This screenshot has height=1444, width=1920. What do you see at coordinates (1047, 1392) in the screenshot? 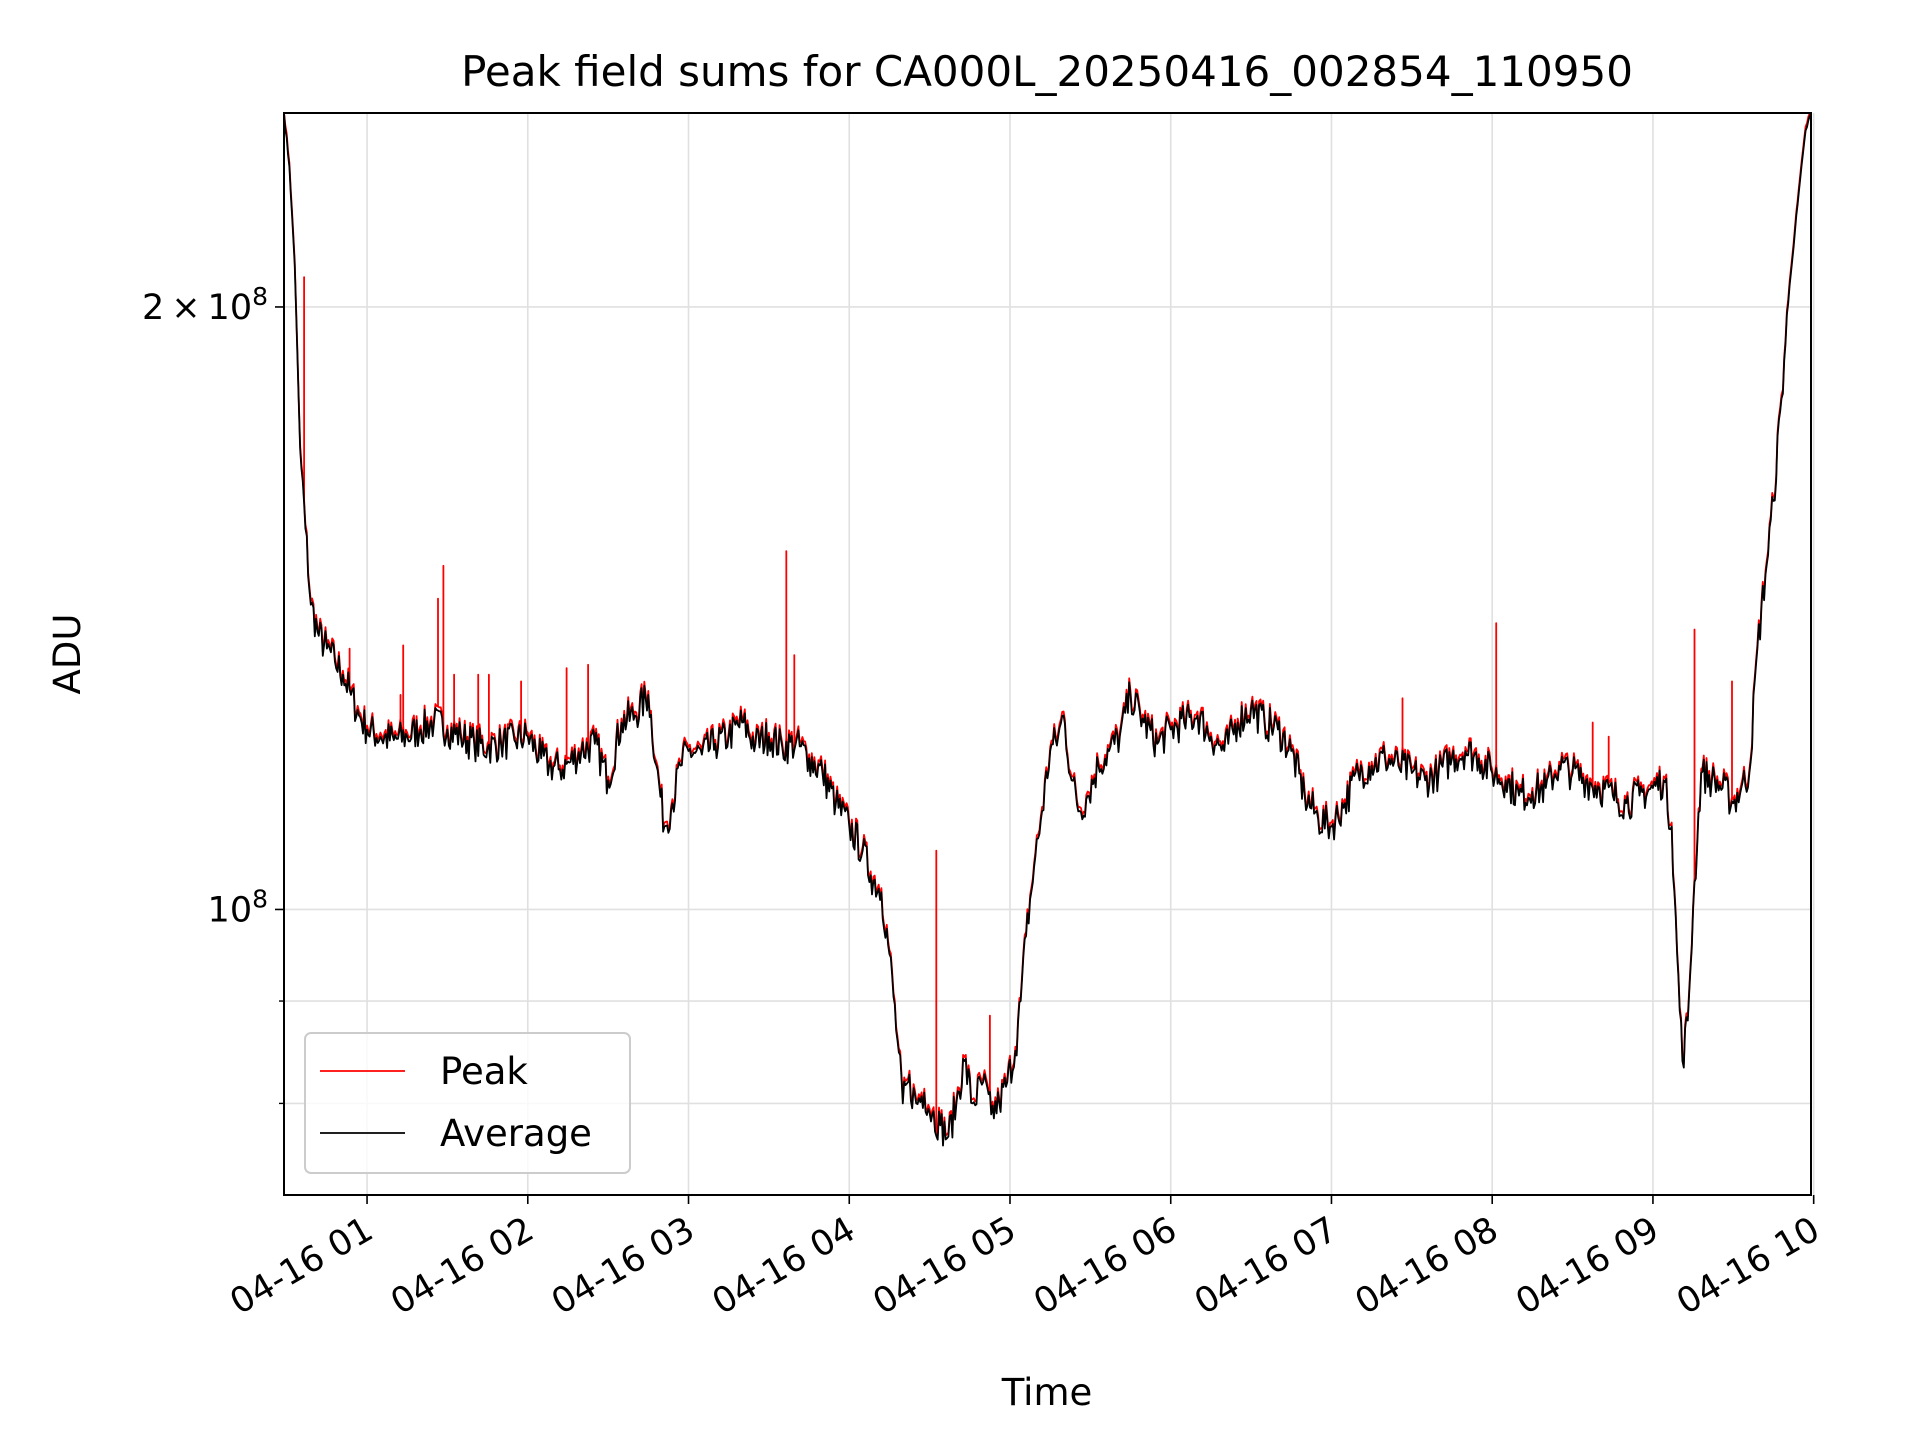
I see `x-axis-label: Time` at bounding box center [1047, 1392].